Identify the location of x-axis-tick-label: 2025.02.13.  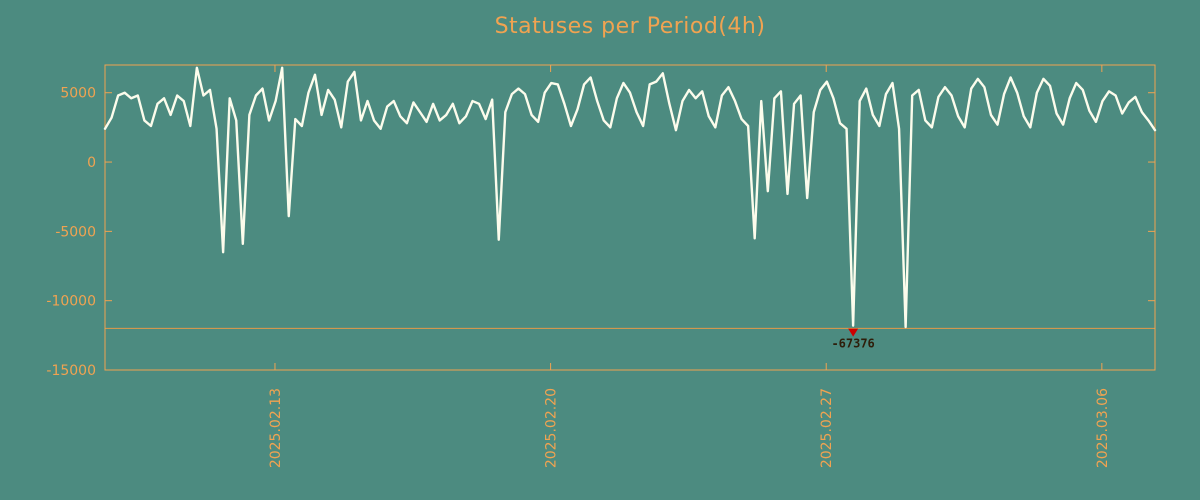
(276, 428).